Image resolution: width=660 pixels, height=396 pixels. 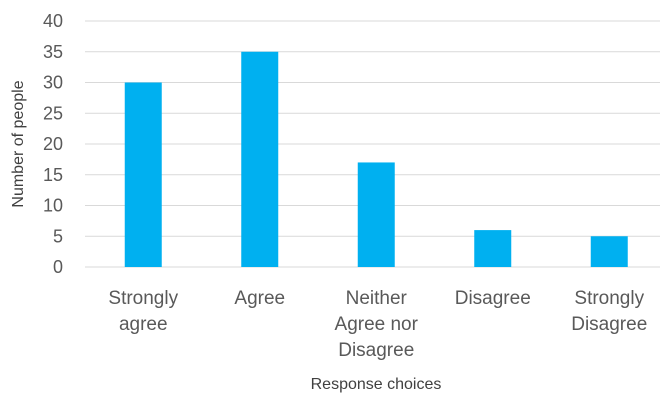 I want to click on x-category-label-line: Agree, so click(x=259, y=298).